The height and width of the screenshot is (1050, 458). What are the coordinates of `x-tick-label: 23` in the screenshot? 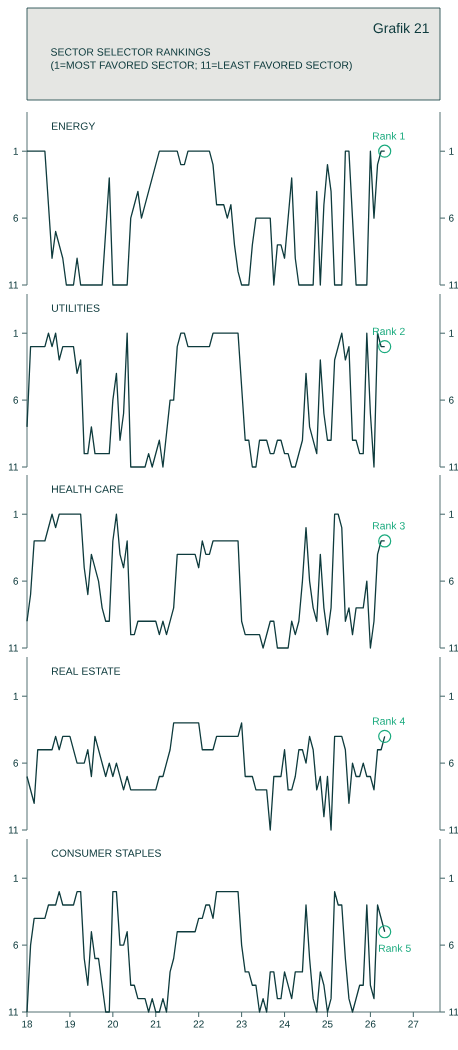 It's located at (241, 1024).